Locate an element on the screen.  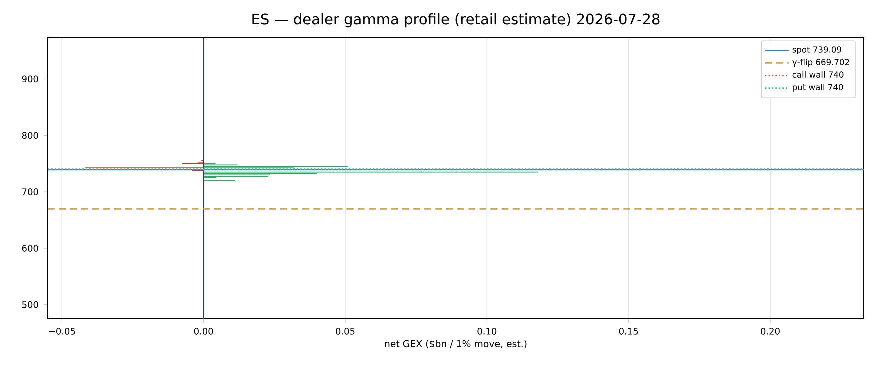
y-tick-label: 600 is located at coordinates (30, 248).